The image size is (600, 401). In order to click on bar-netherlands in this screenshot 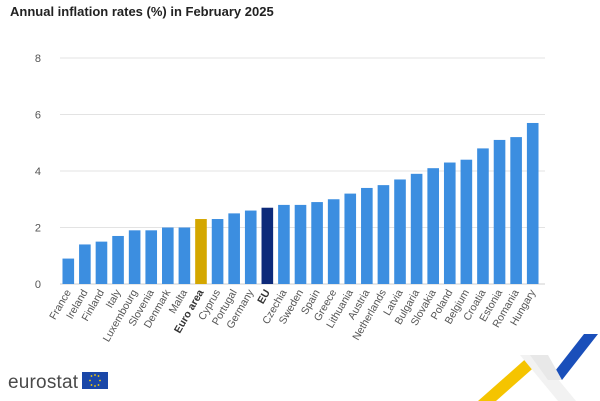, I will do `click(383, 234)`.